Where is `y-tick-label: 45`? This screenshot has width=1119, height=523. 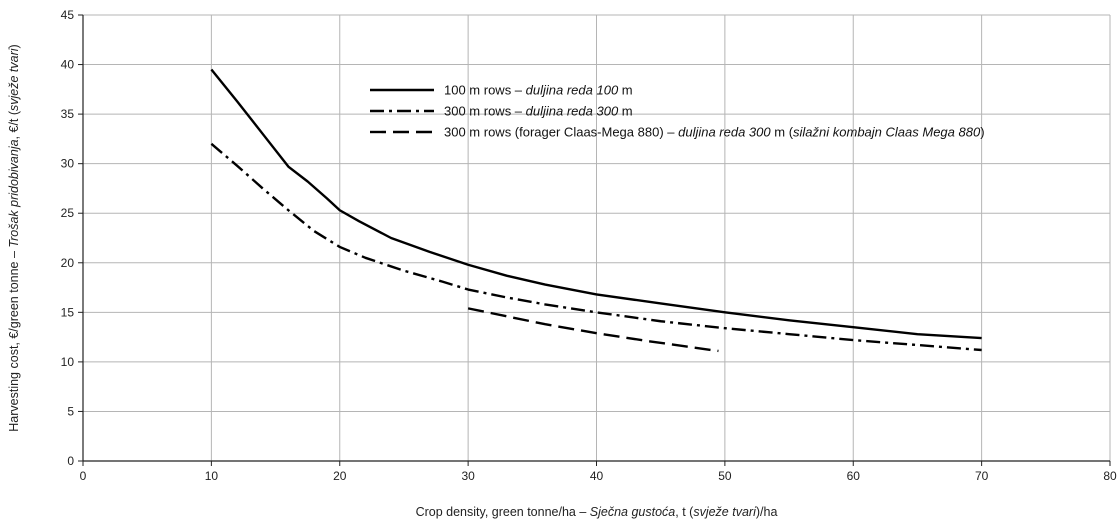
y-tick-label: 45 is located at coordinates (68, 15).